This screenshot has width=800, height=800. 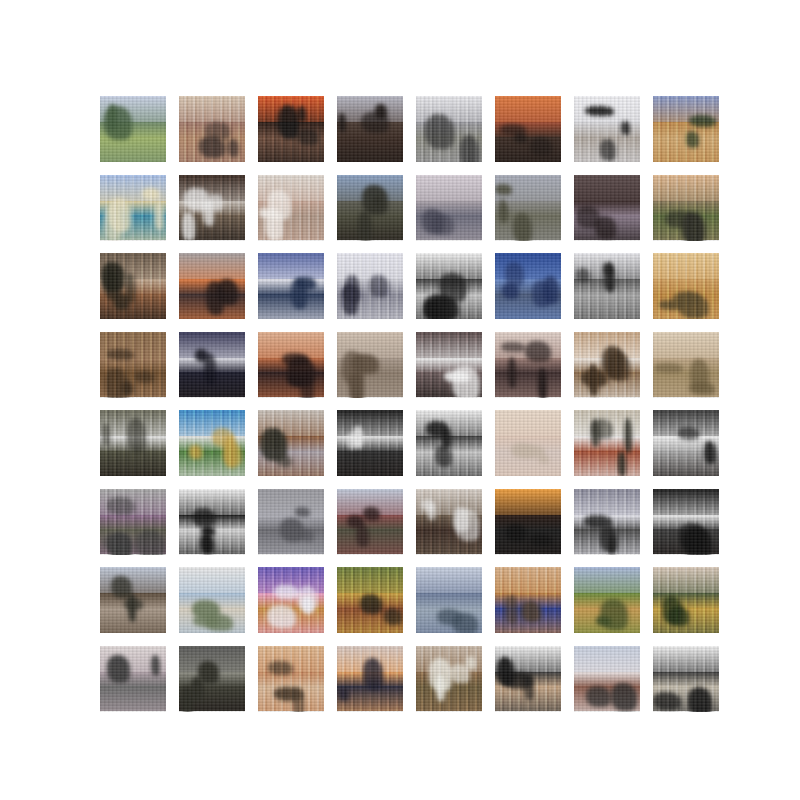 What do you see at coordinates (133, 523) in the screenshot?
I see `tile-horizon-band` at bounding box center [133, 523].